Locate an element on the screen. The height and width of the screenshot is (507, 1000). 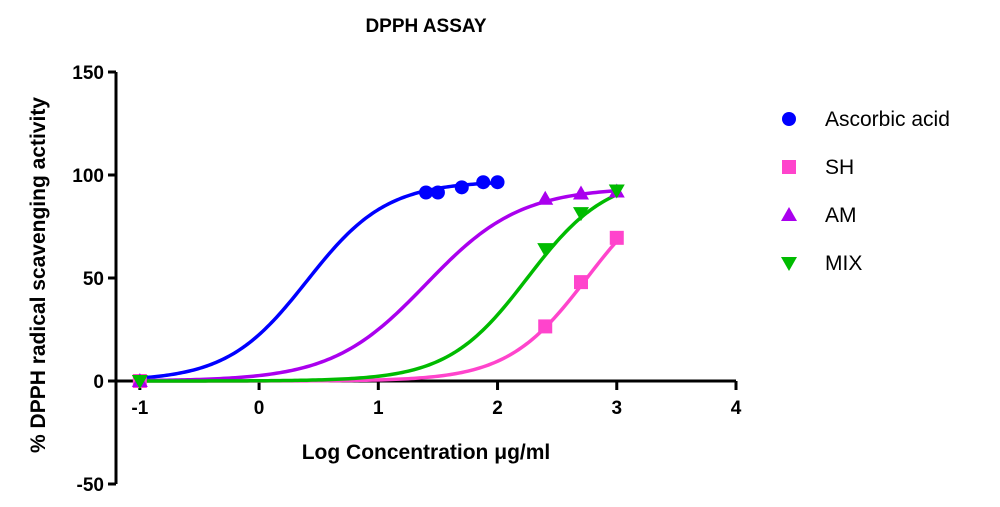
y-tick-label: 0 is located at coordinates (98, 382).